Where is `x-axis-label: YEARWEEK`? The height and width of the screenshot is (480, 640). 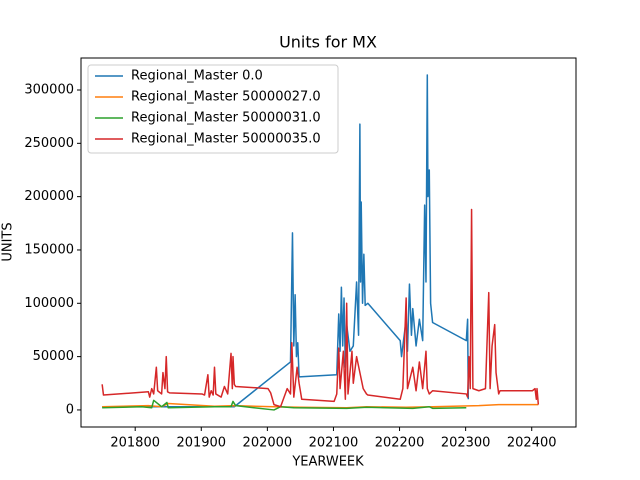 x-axis-label: YEARWEEK is located at coordinates (327, 462).